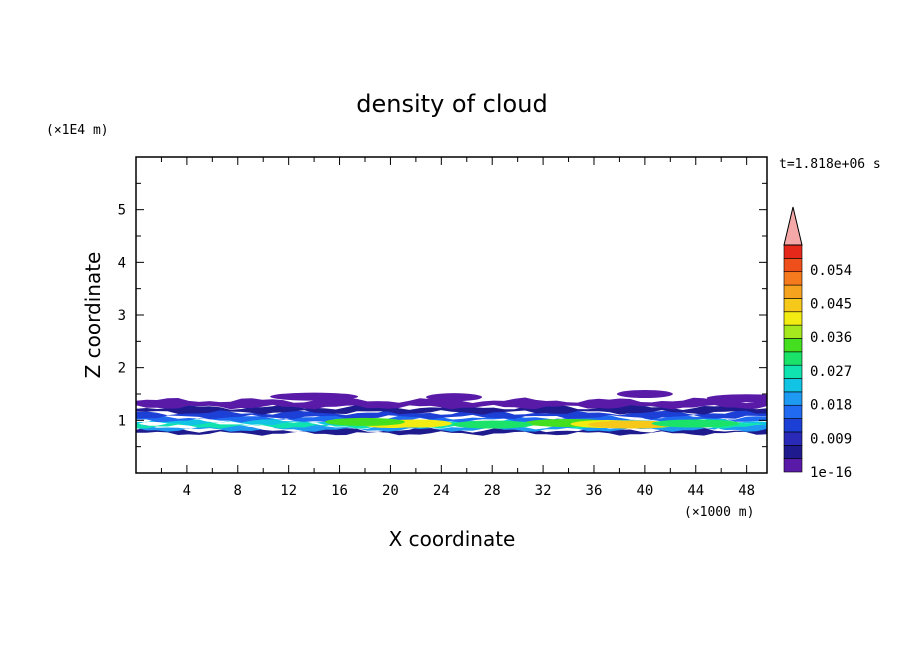  Describe the element at coordinates (339, 491) in the screenshot. I see `x-tick-label: 16` at that location.